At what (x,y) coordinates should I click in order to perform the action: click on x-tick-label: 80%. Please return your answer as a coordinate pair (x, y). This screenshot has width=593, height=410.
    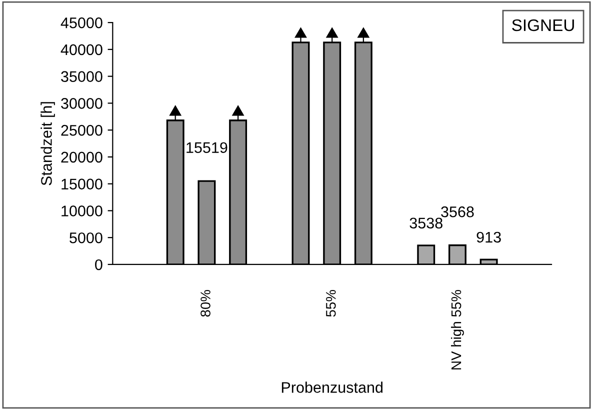
    Looking at the image, I should click on (205, 303).